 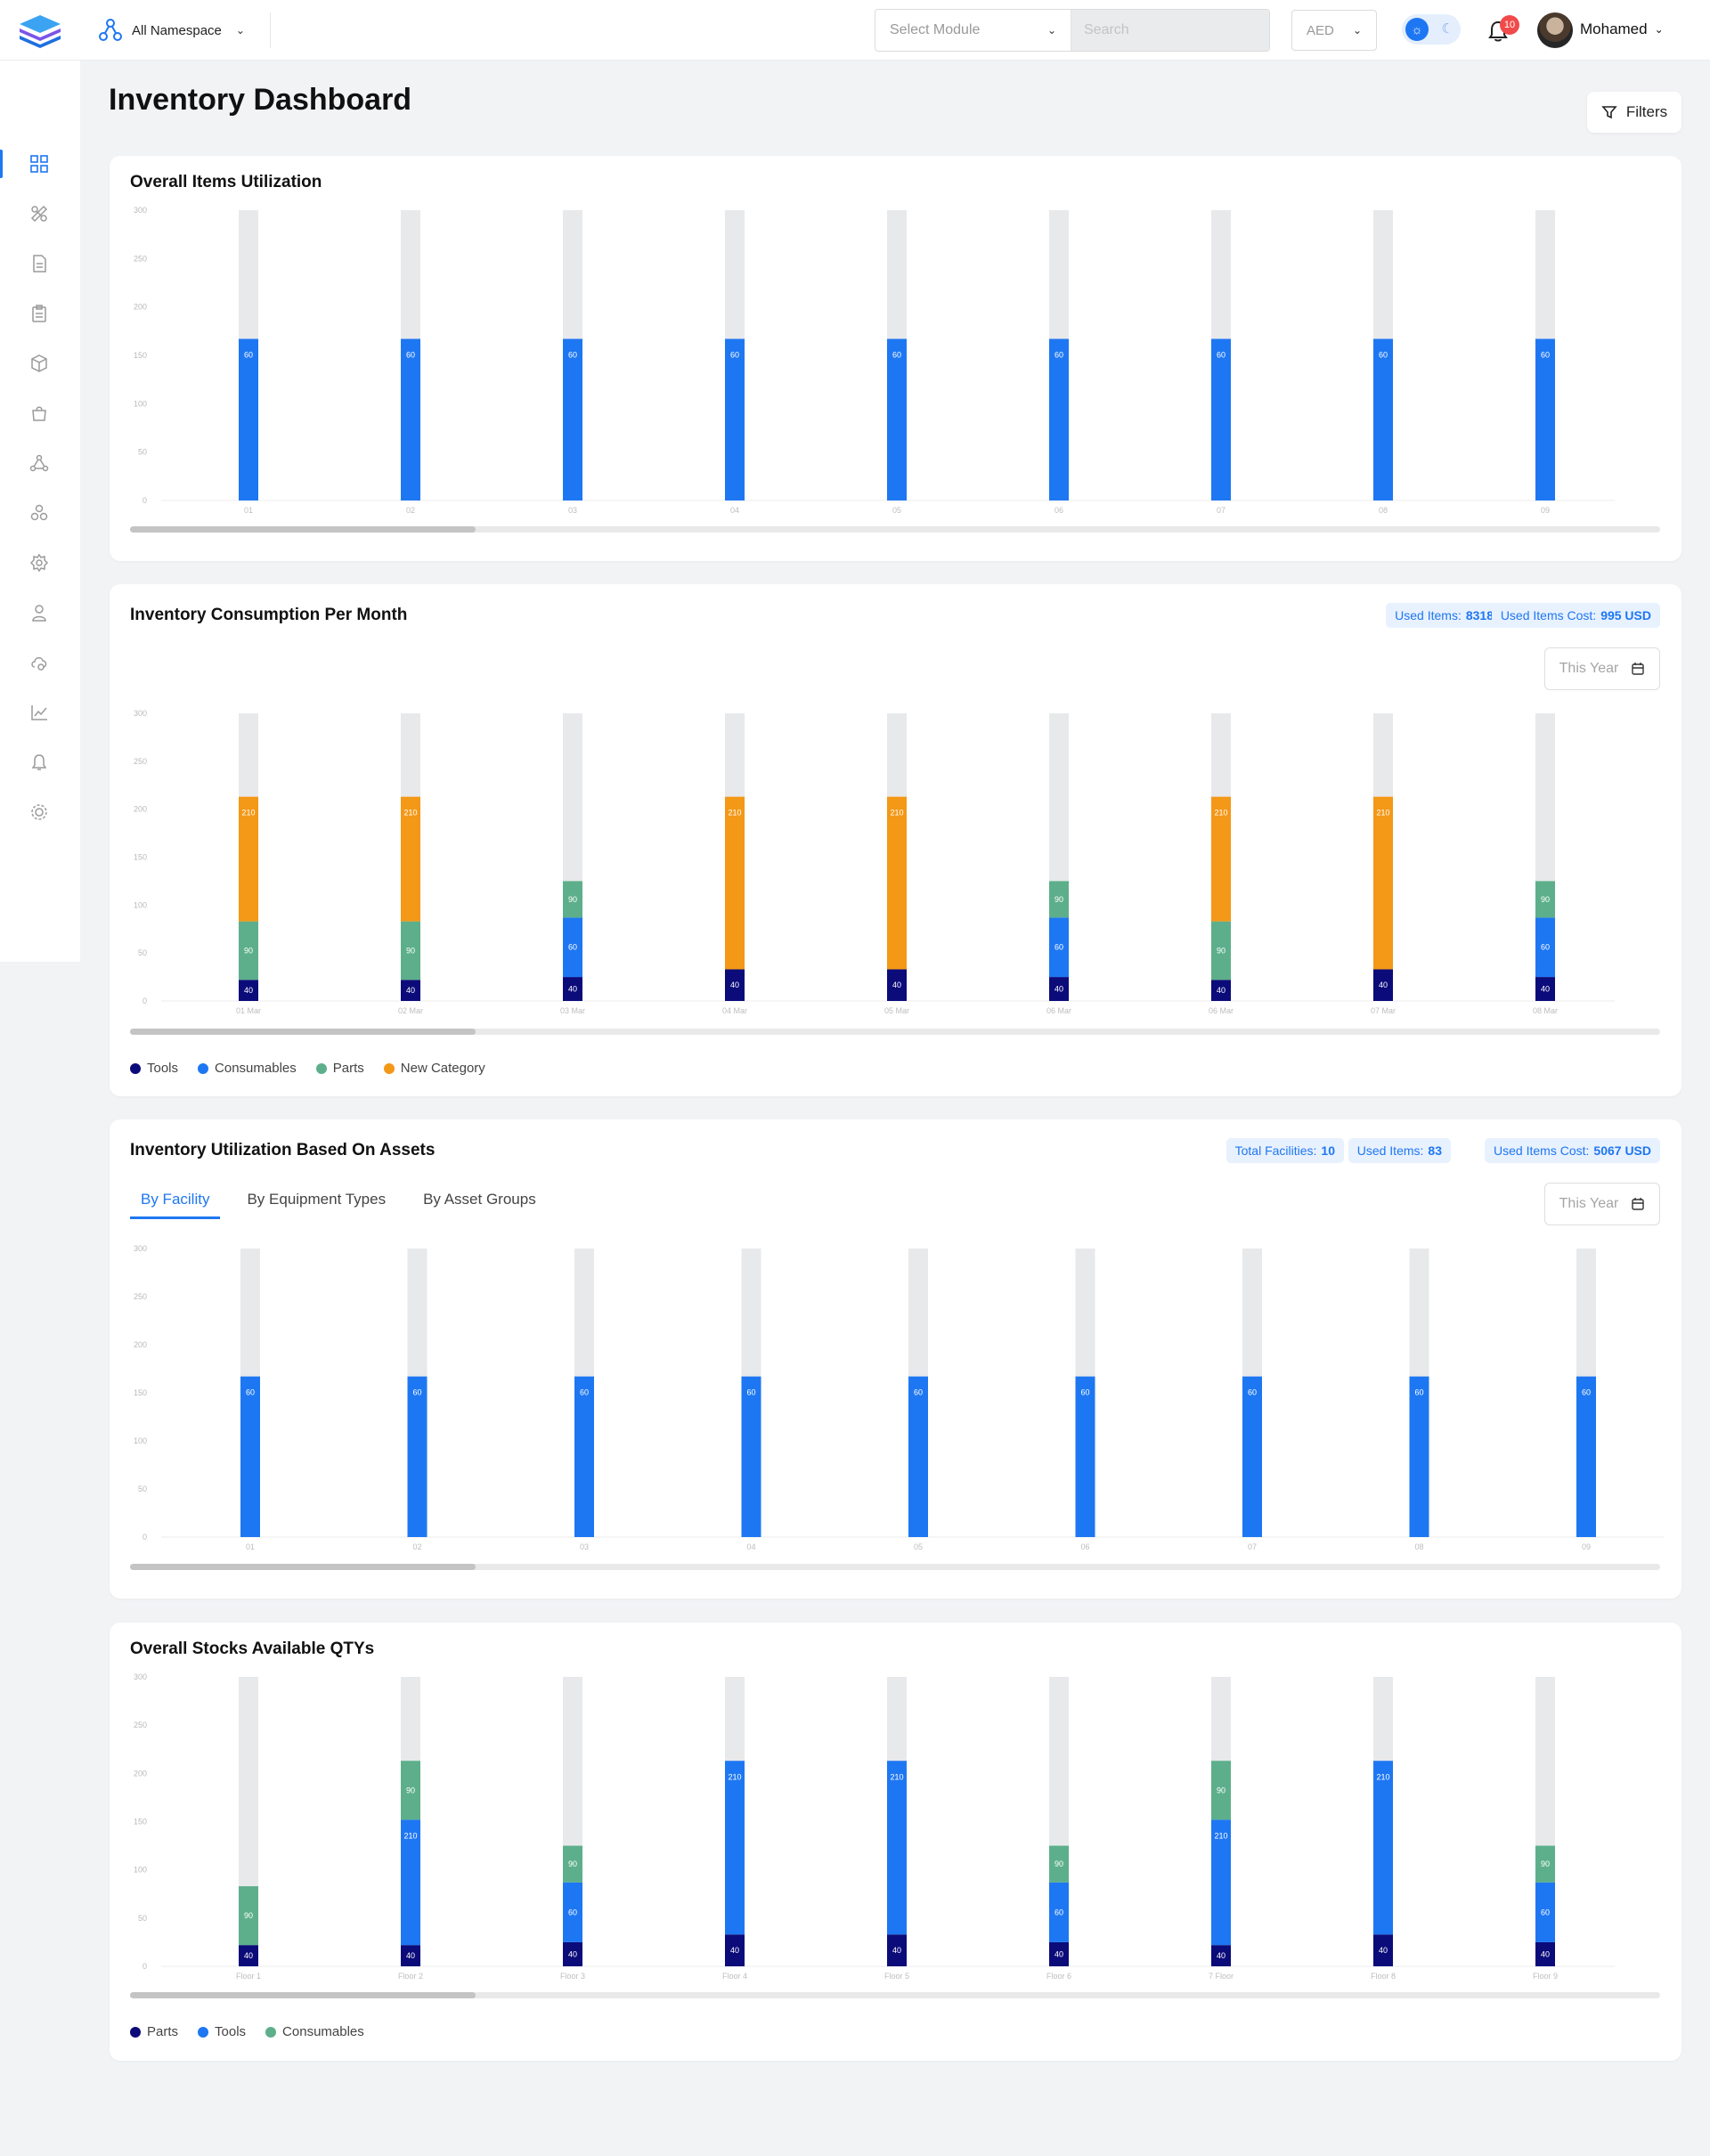 What do you see at coordinates (39, 712) in the screenshot?
I see `chart-line-icon` at bounding box center [39, 712].